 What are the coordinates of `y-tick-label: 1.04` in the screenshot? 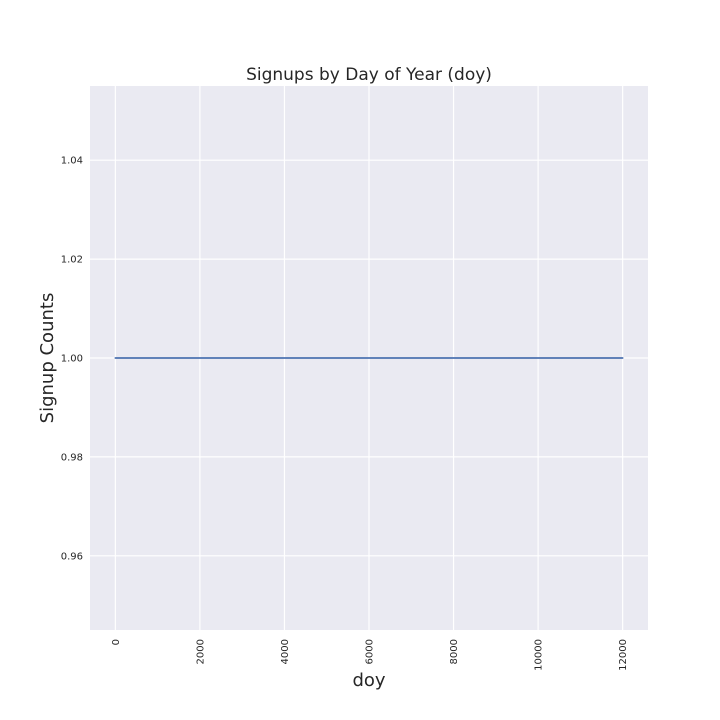 It's located at (72, 161).